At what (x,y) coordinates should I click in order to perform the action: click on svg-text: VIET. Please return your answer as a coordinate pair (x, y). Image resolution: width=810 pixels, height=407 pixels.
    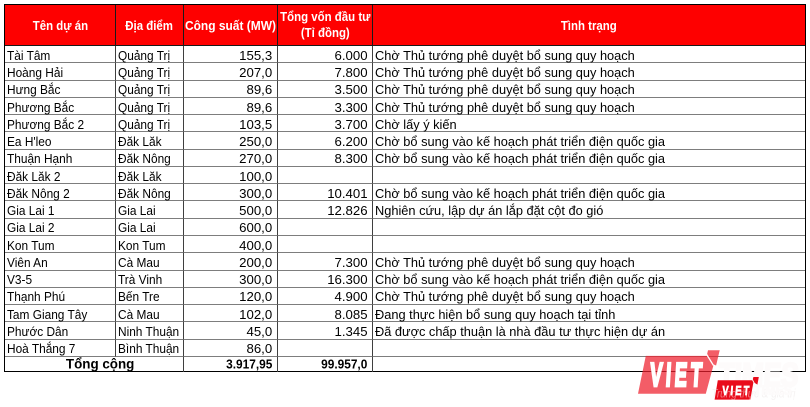
    Looking at the image, I should click on (737, 390).